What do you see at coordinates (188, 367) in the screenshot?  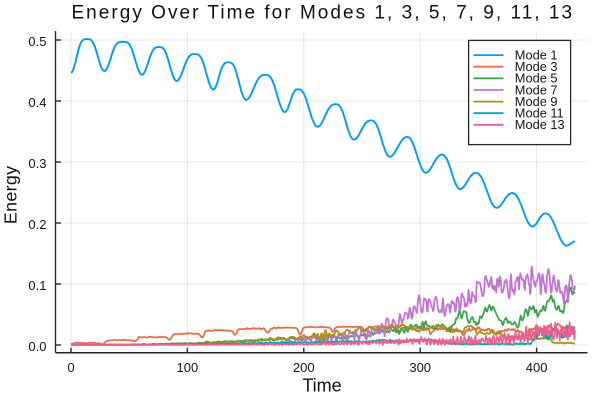 I see `svg-text: 100` at bounding box center [188, 367].